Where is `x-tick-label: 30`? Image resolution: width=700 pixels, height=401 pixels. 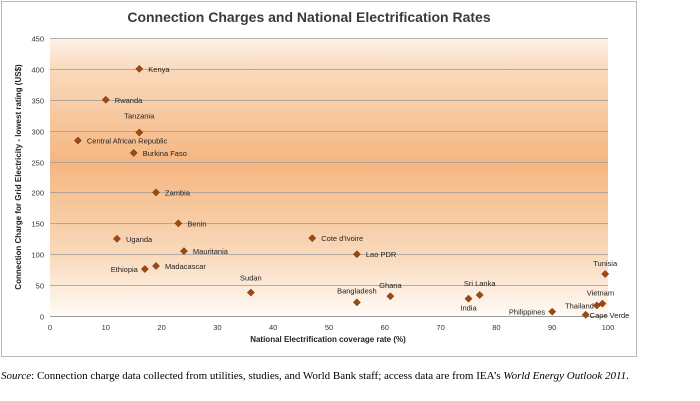
x-tick-label: 30 is located at coordinates (217, 327).